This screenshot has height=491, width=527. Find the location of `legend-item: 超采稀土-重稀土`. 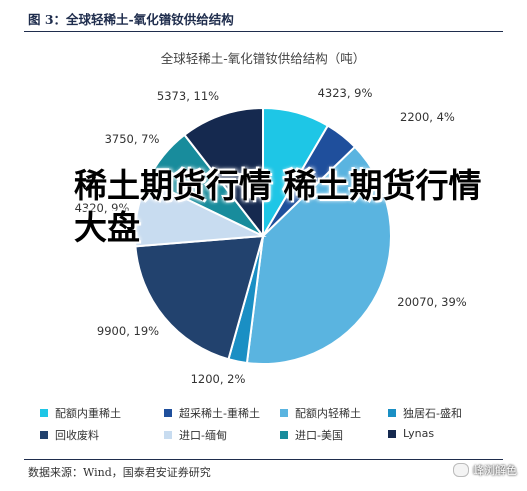

legend-item: 超采稀土-重稀土 is located at coordinates (212, 413).